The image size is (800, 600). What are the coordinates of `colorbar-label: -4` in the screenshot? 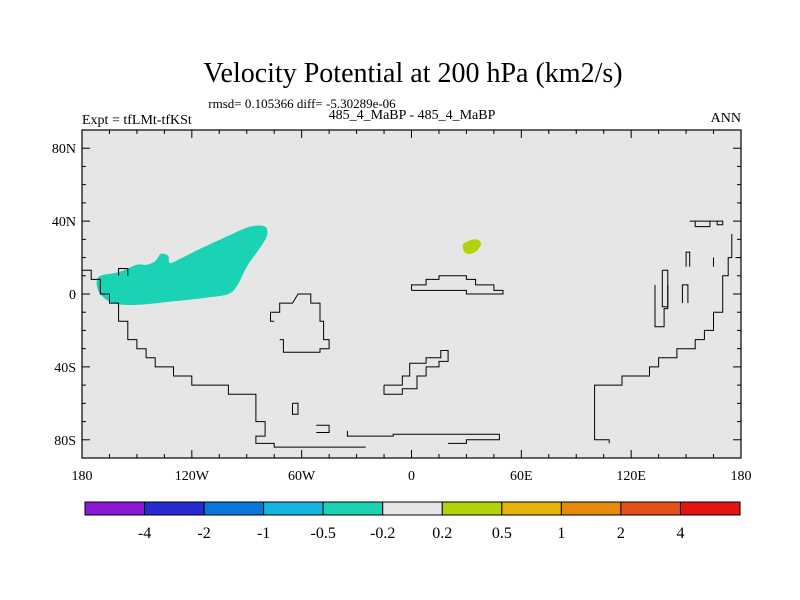 It's located at (144, 533).